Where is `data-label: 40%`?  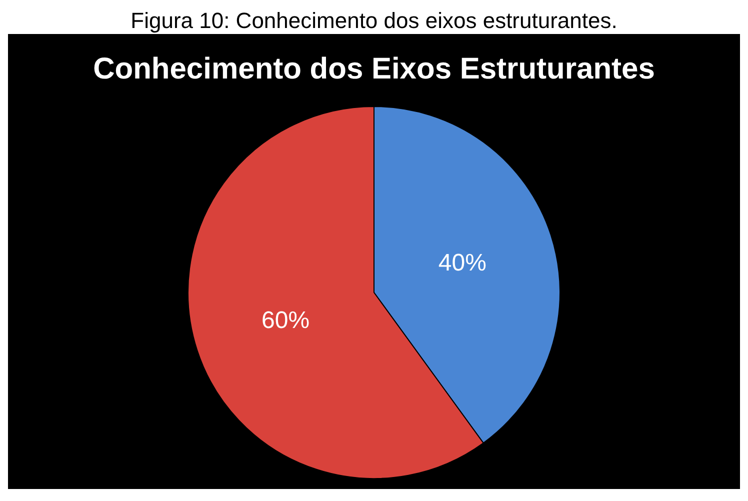
data-label: 40% is located at coordinates (462, 262).